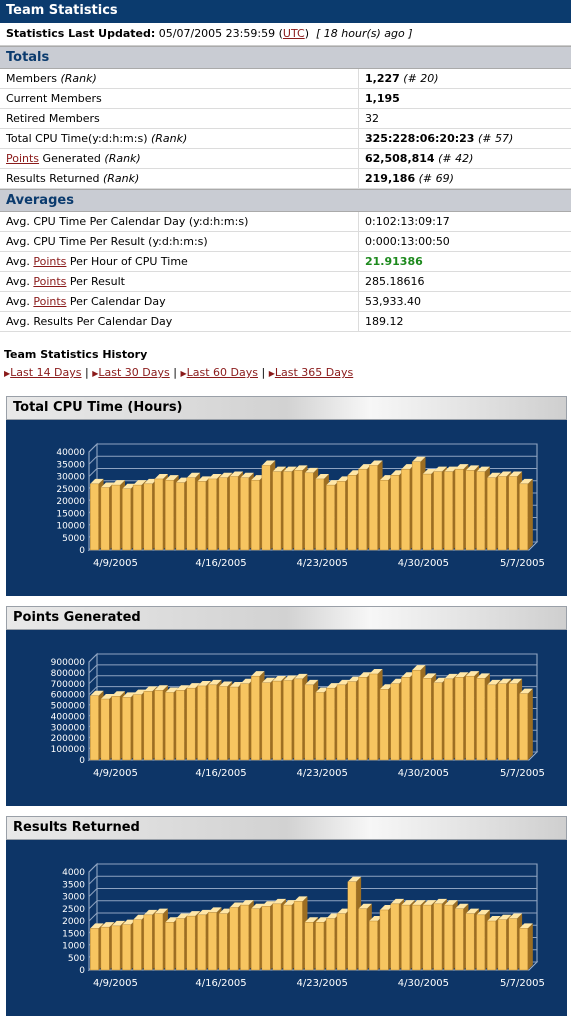  Describe the element at coordinates (70, 490) in the screenshot. I see `y-tick-label: 25000` at that location.